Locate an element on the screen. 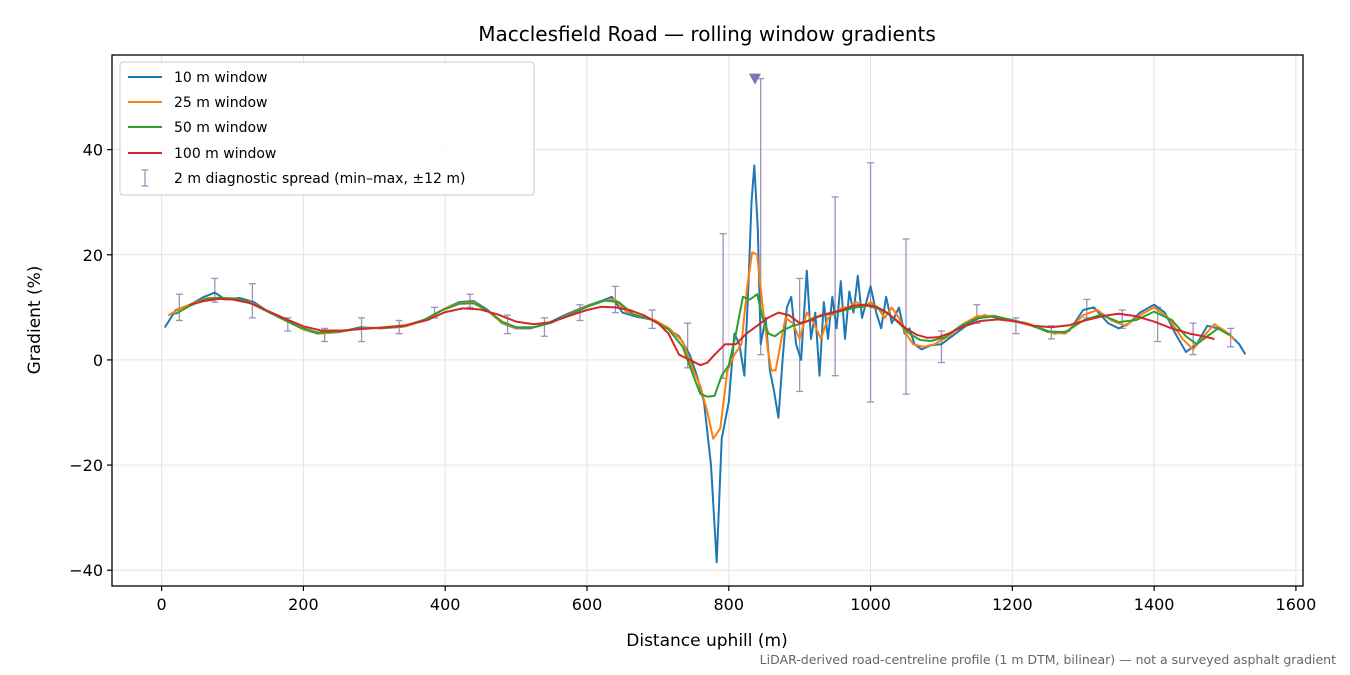  legend-box is located at coordinates (327, 128).